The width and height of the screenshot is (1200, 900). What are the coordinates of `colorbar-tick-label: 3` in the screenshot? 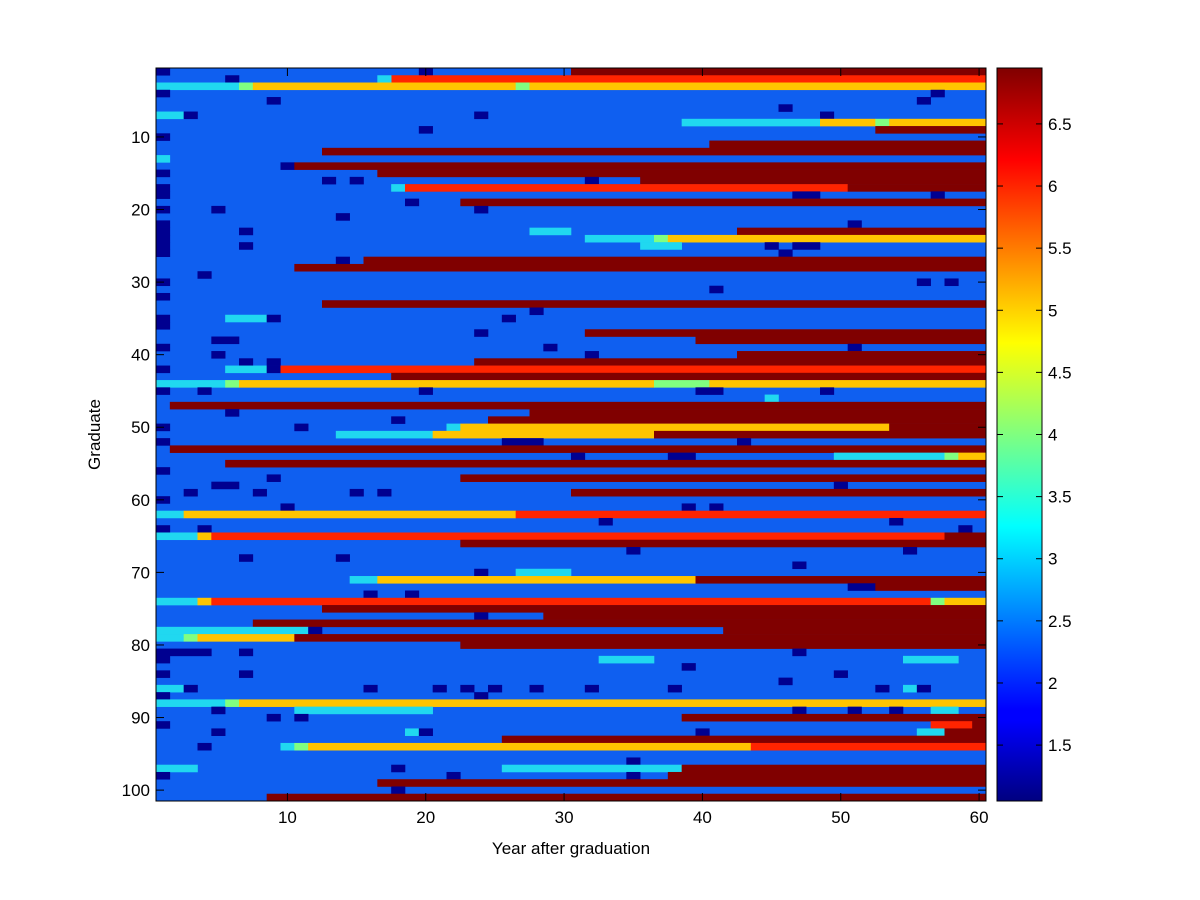 It's located at (1052, 559).